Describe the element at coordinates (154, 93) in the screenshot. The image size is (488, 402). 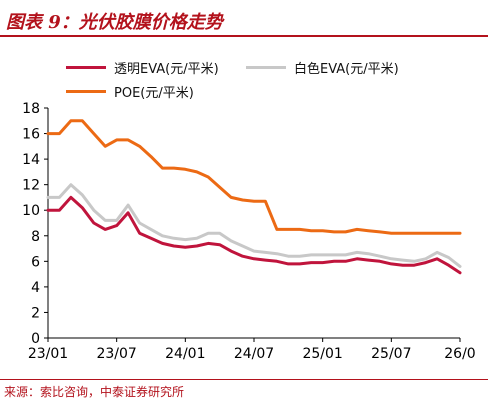
I see `legend-label-poe: POE(元/平米)` at that location.